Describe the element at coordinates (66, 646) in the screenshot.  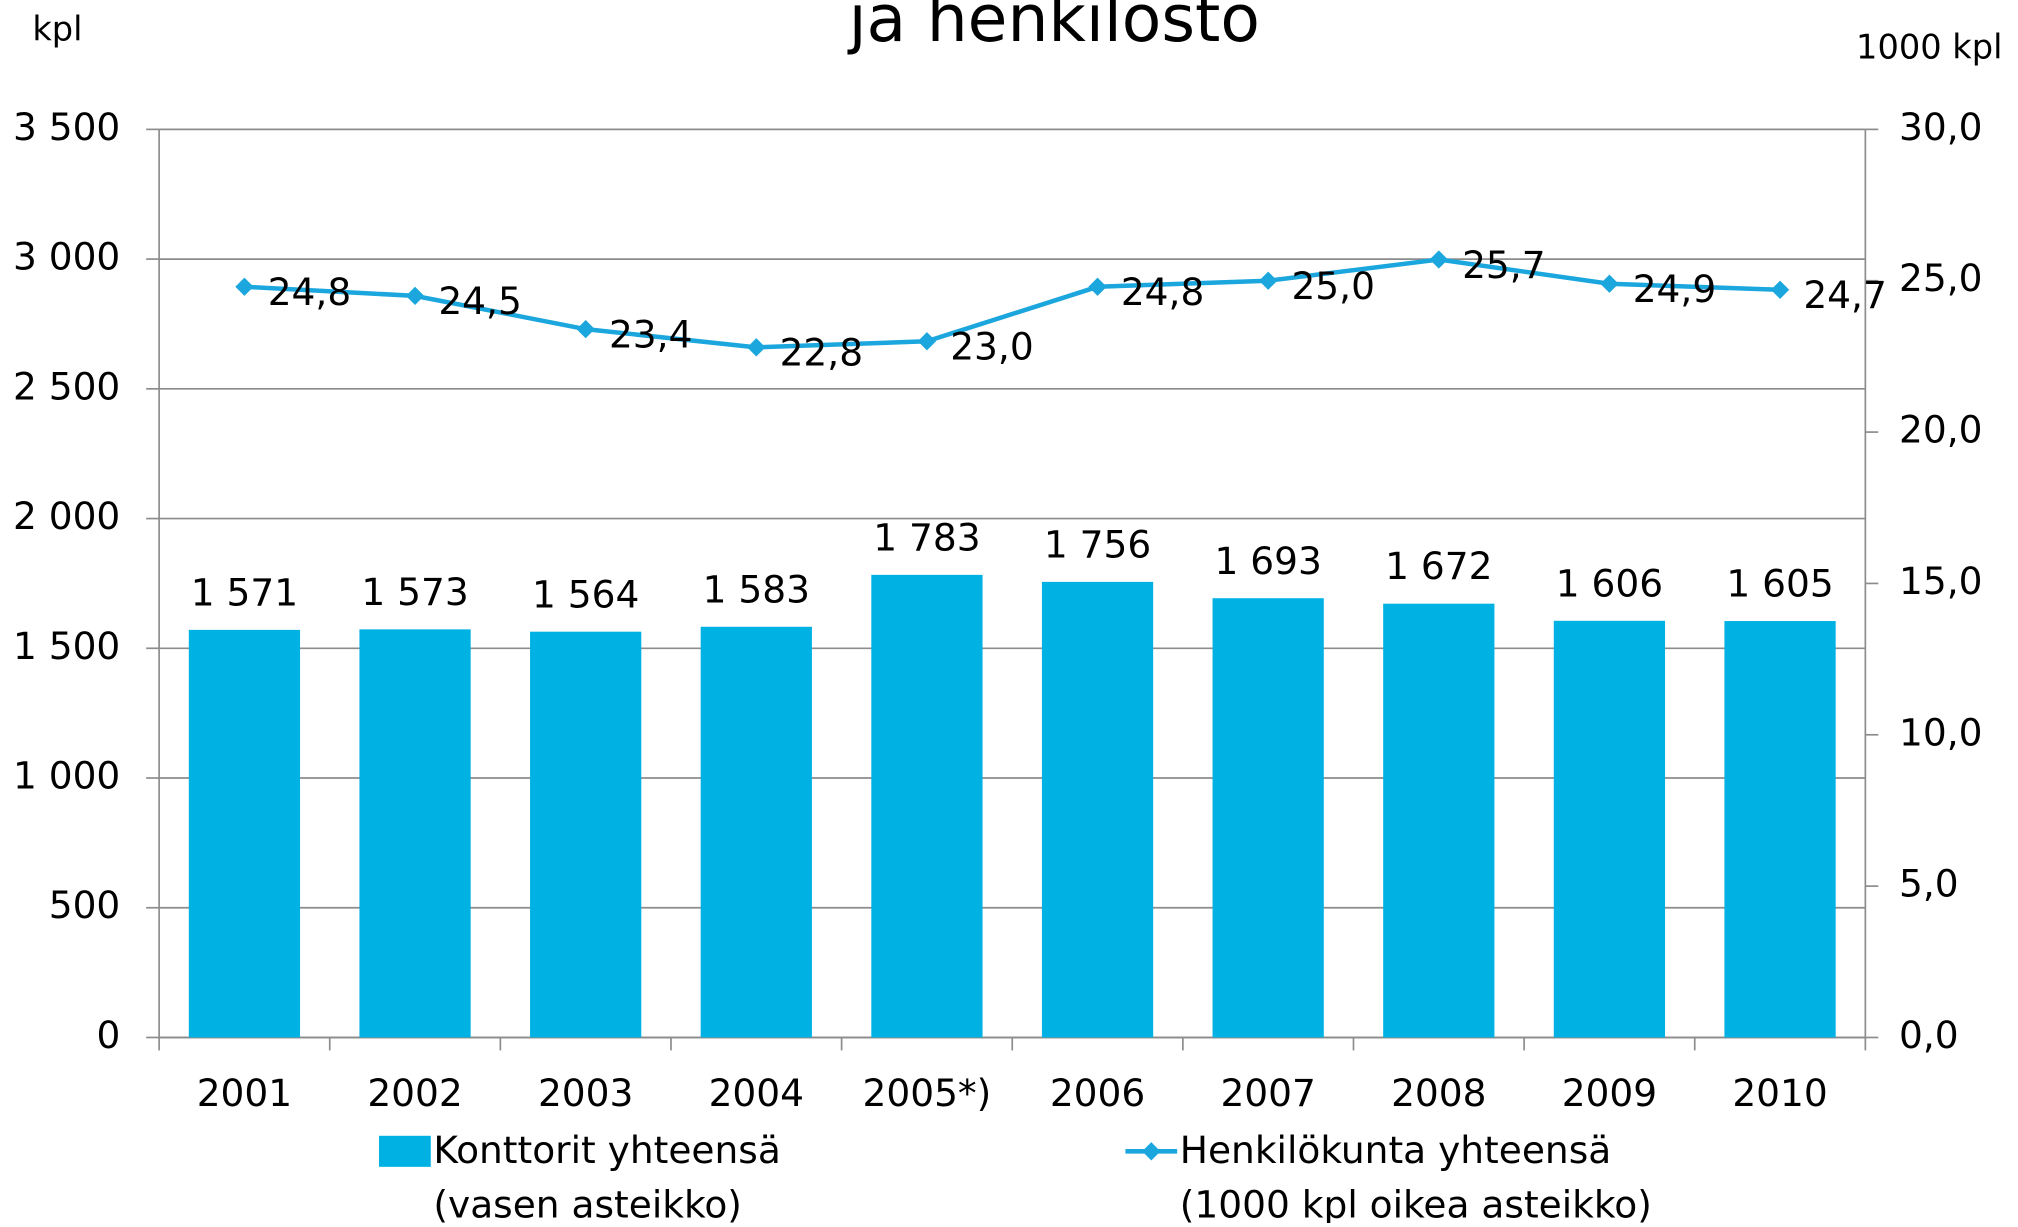
I see `y-tick-label: 1 500` at that location.